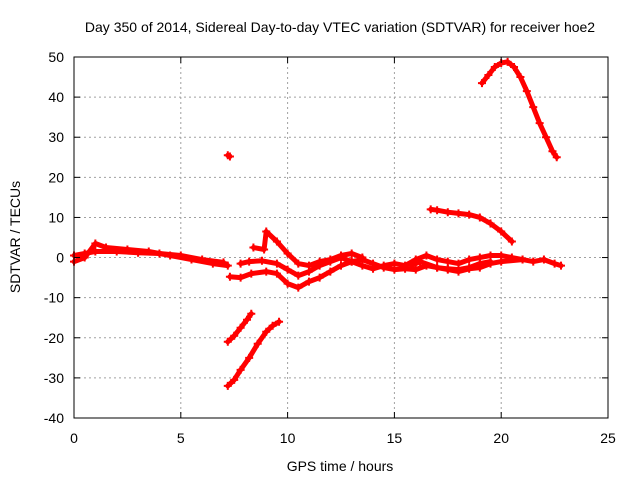 Image resolution: width=640 pixels, height=480 pixels. I want to click on x-tick-label: 0, so click(74, 438).